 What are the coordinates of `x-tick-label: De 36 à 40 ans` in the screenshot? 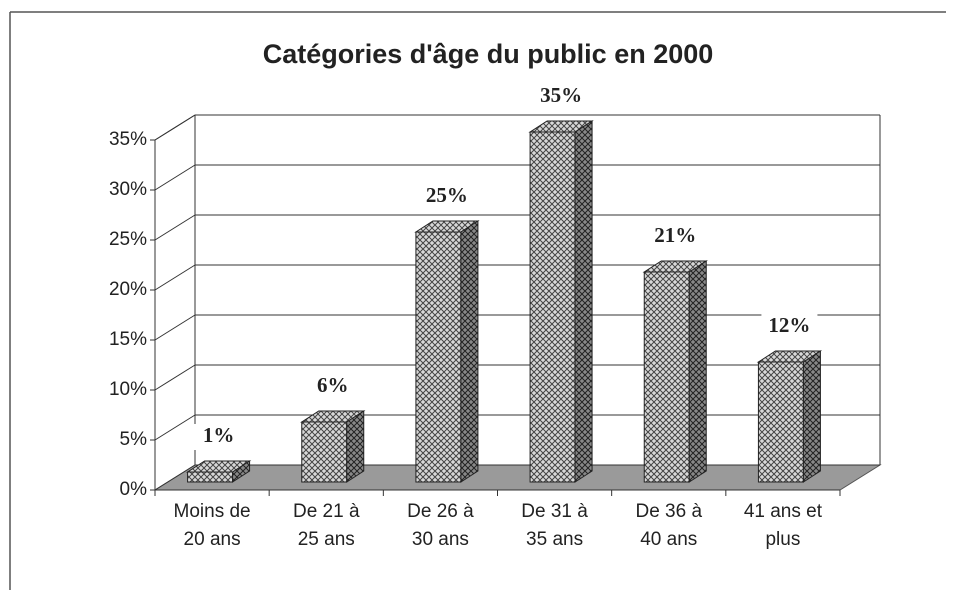 It's located at (669, 525).